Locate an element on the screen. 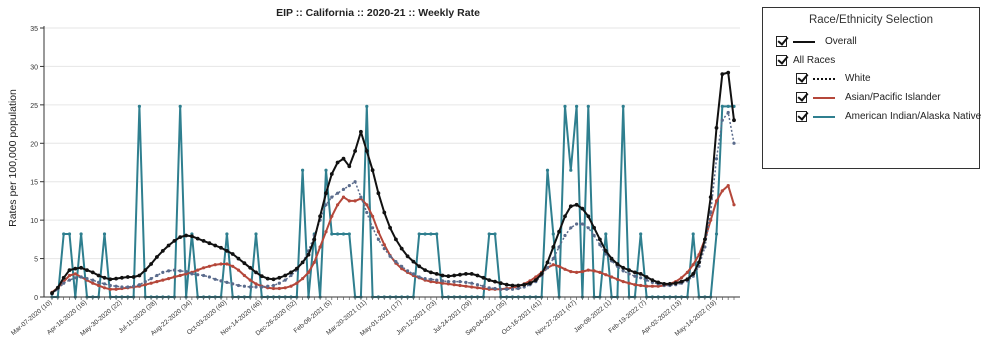 The width and height of the screenshot is (985, 345). y-tick-label: 35 is located at coordinates (34, 29).